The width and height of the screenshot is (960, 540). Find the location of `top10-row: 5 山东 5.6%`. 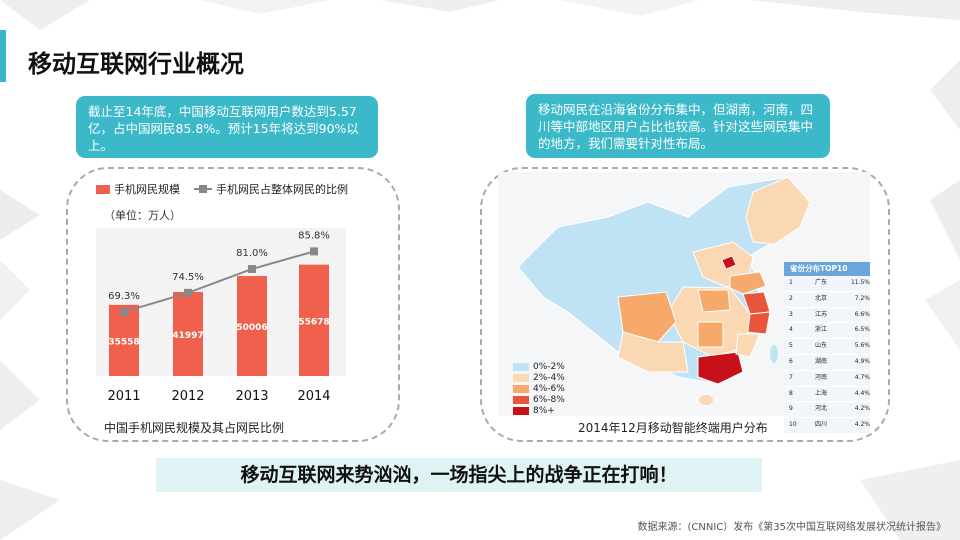

top10-row: 5 山东 5.6% is located at coordinates (827, 347).